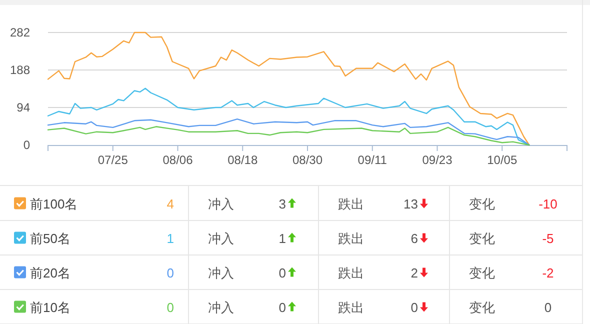 Image resolution: width=590 pixels, height=324 pixels. What do you see at coordinates (373, 160) in the screenshot?
I see `x-tick-label: 09/11` at bounding box center [373, 160].